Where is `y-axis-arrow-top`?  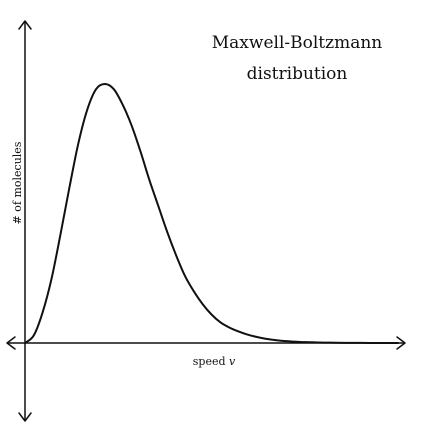 y-axis-arrow-top is located at coordinates (25, 25).